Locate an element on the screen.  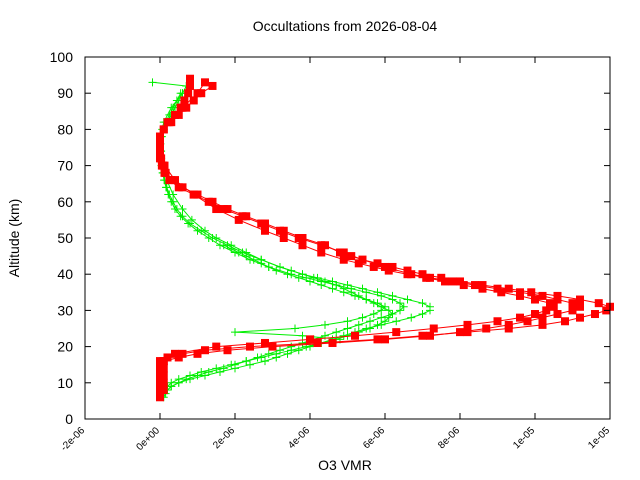
y-axis-label: Altitude (km) is located at coordinates (14, 238).